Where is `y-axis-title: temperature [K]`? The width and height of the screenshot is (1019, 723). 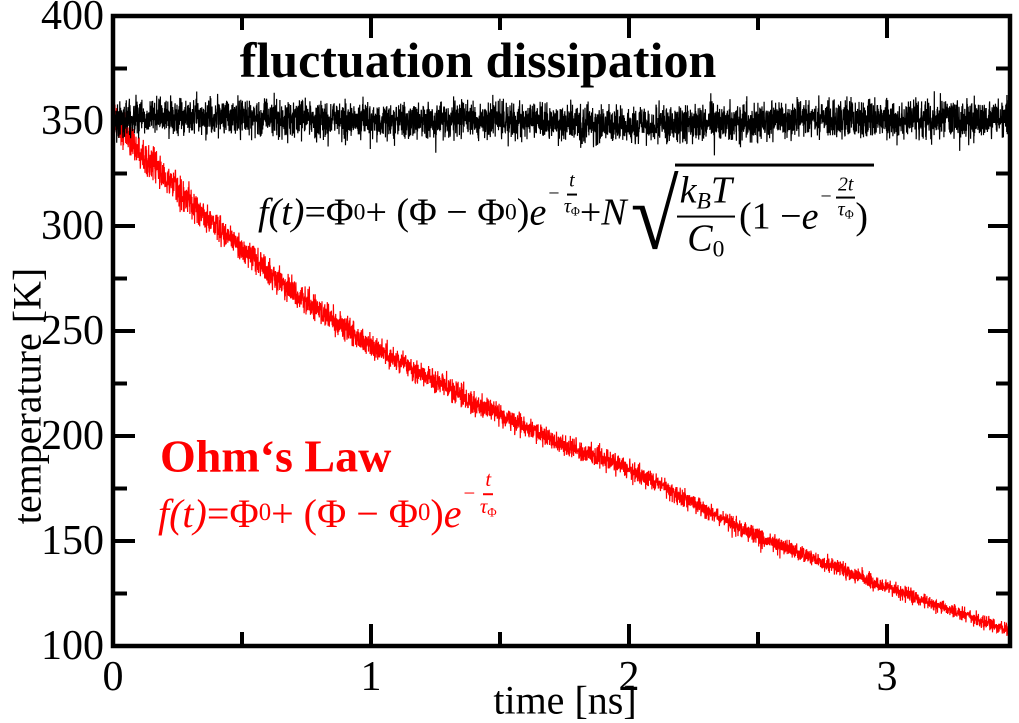
y-axis-title: temperature [K] is located at coordinates (27, 396).